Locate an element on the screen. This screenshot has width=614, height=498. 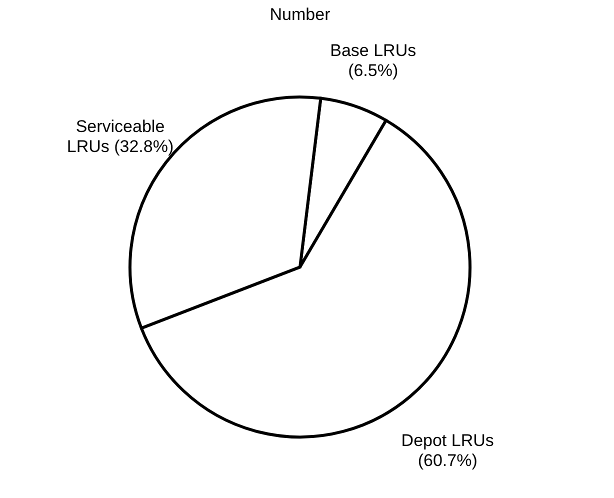
data-label: (60.7%) is located at coordinates (448, 460).